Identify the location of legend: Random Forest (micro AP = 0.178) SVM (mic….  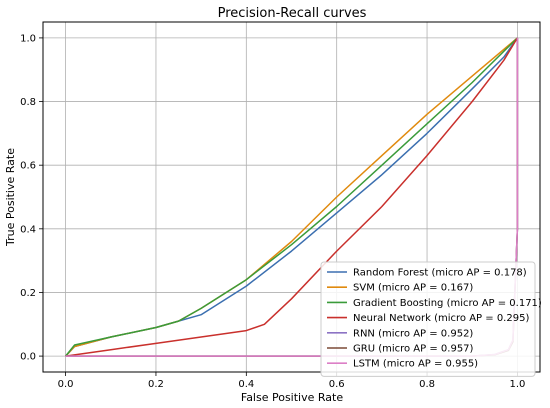
(431, 319).